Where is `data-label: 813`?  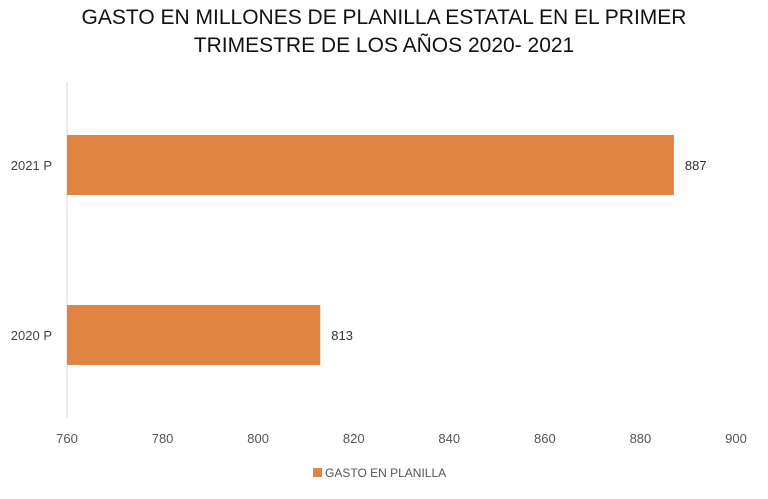 data-label: 813 is located at coordinates (342, 335).